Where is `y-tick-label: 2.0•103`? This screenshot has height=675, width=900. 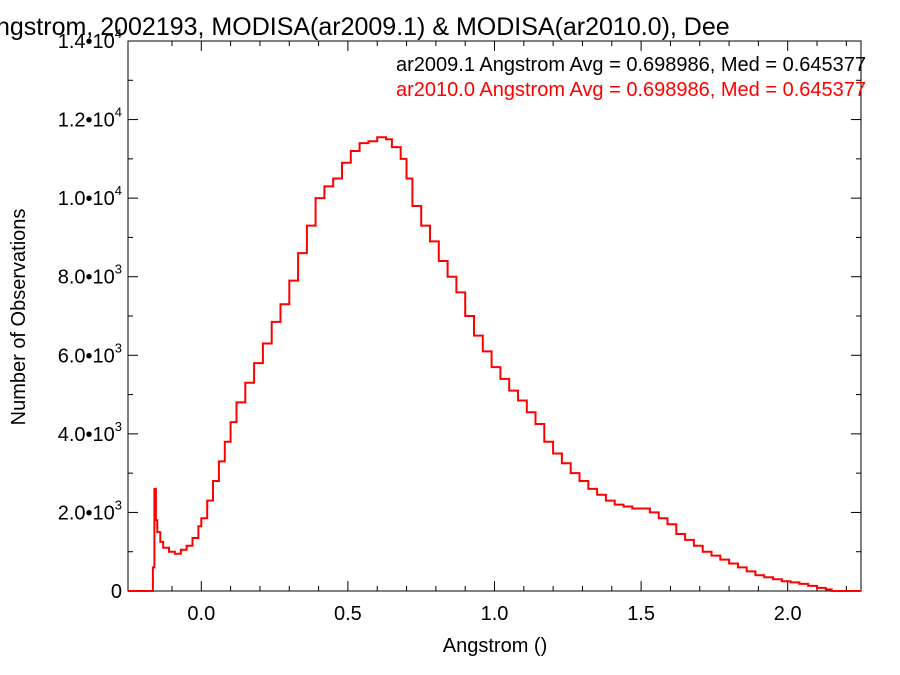
y-tick-label: 2.0•103 is located at coordinates (90, 510).